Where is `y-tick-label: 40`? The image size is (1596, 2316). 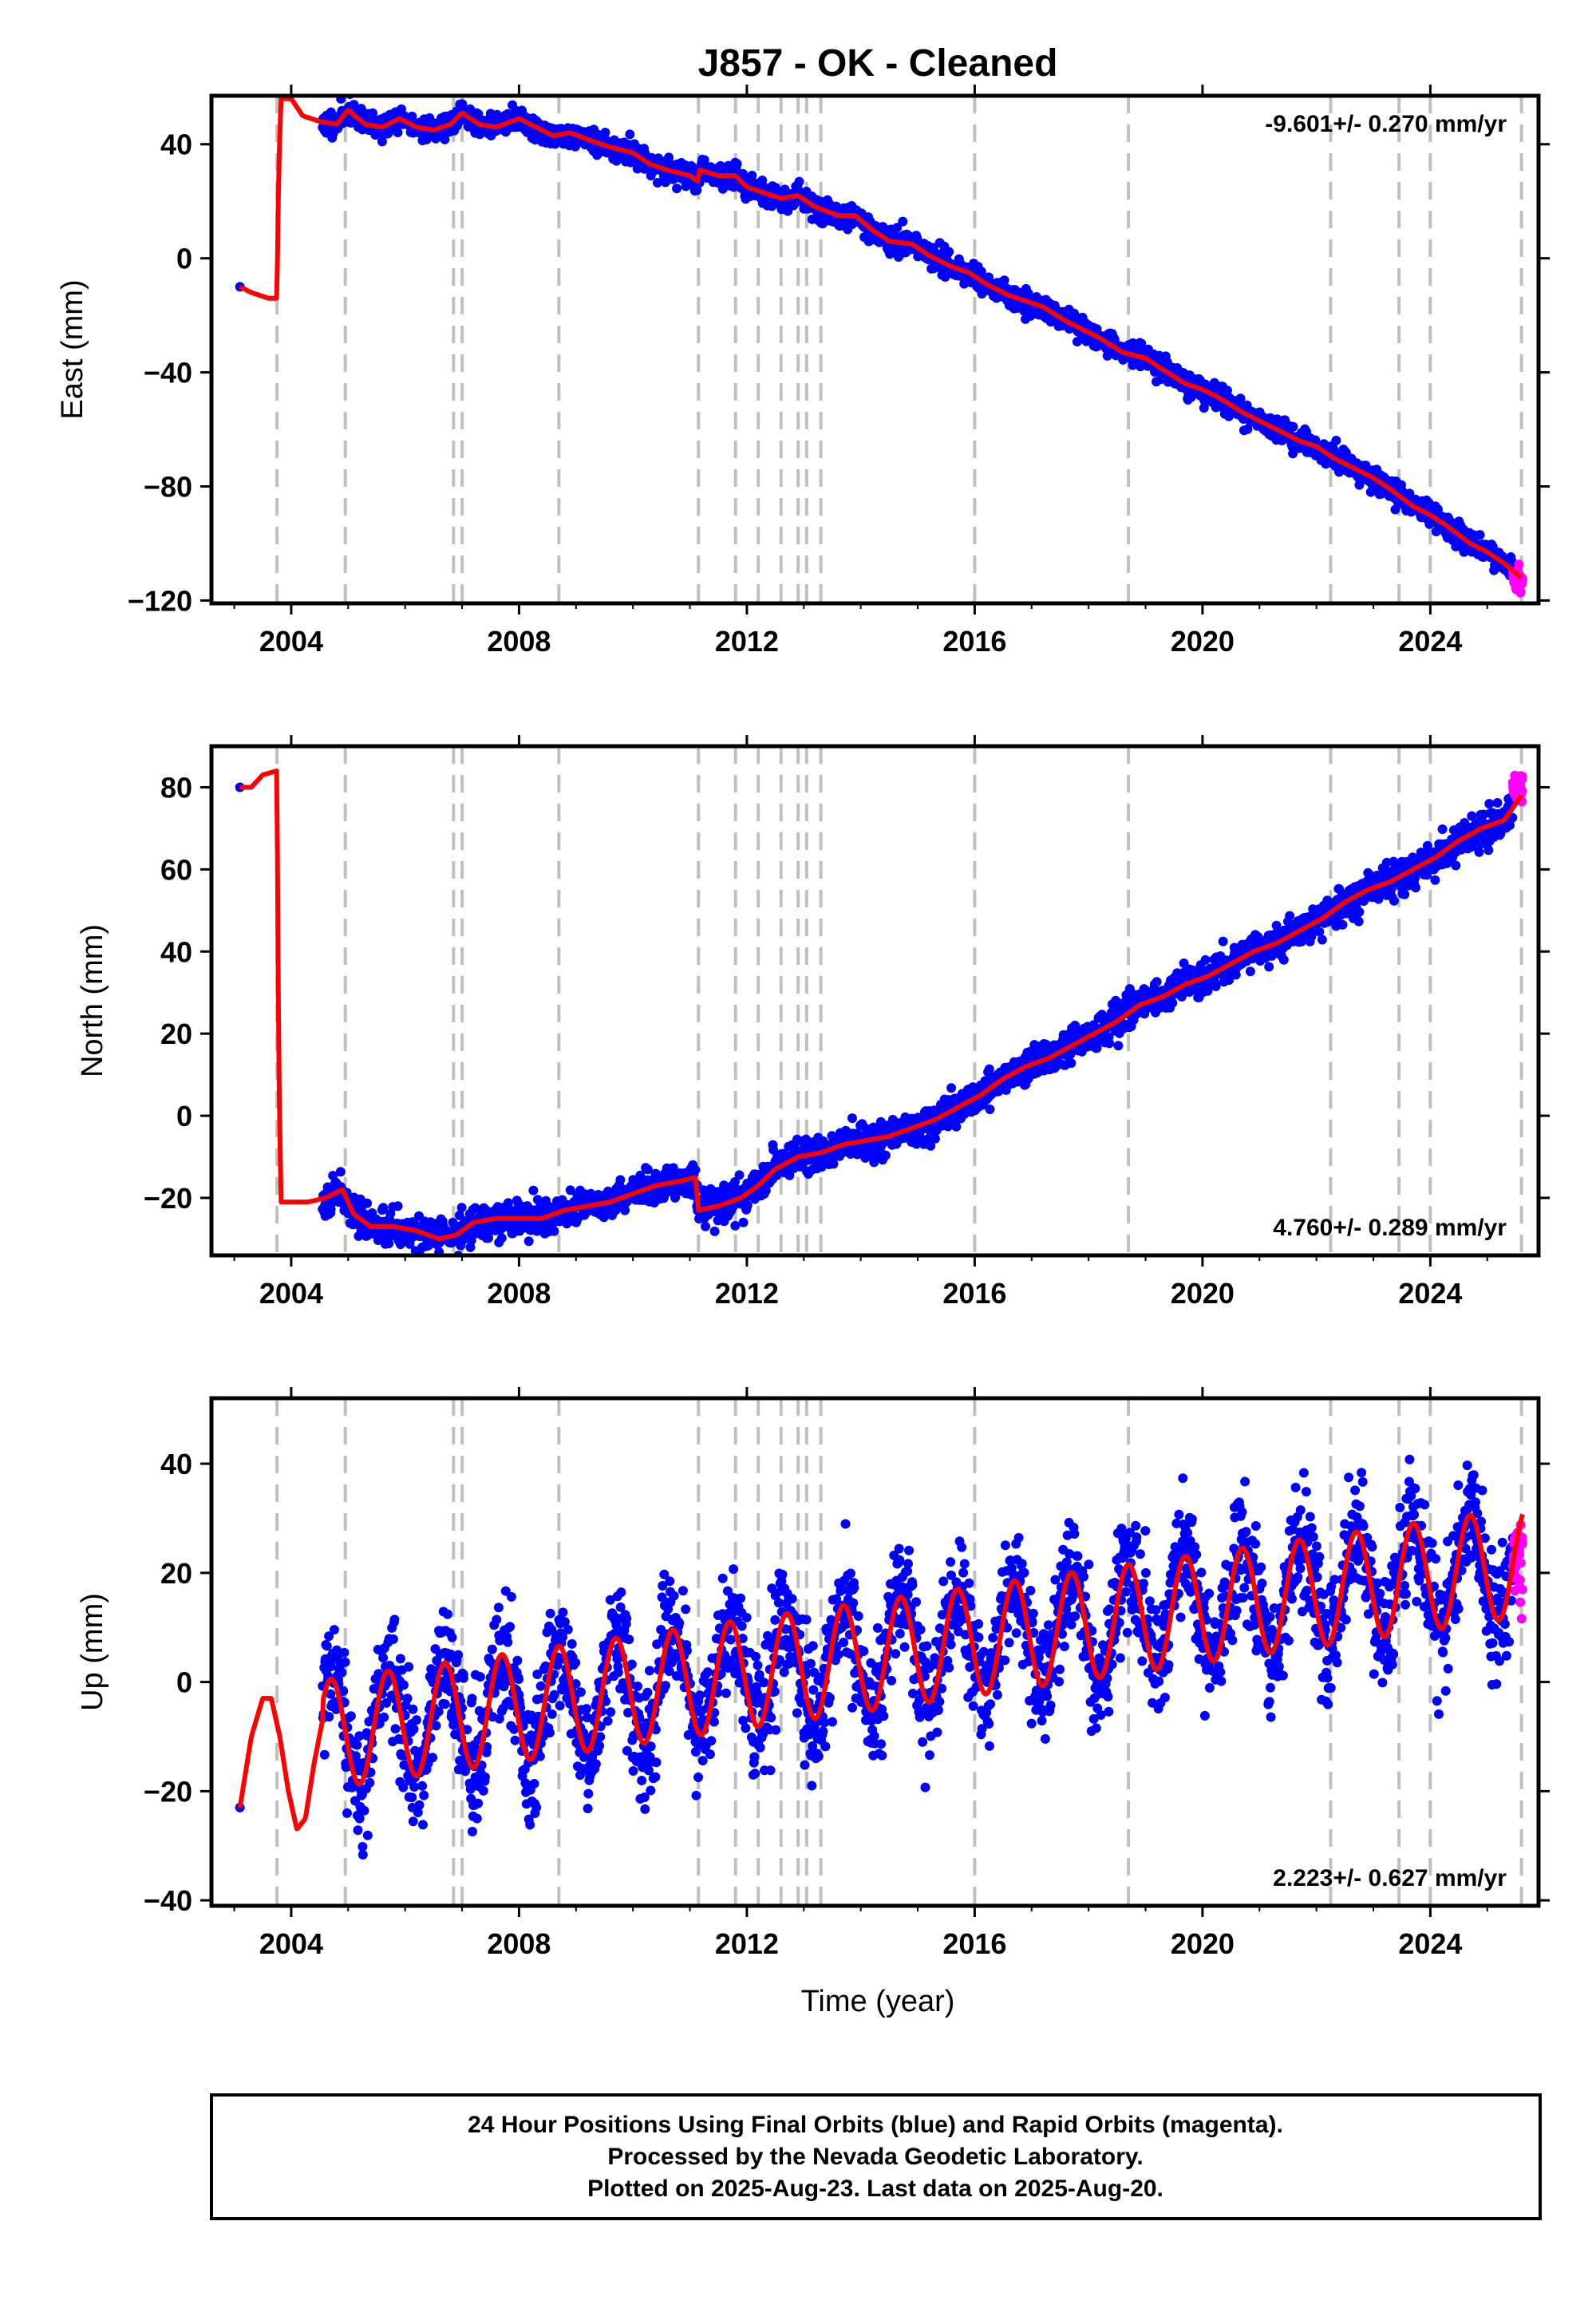
y-tick-label: 40 is located at coordinates (176, 144).